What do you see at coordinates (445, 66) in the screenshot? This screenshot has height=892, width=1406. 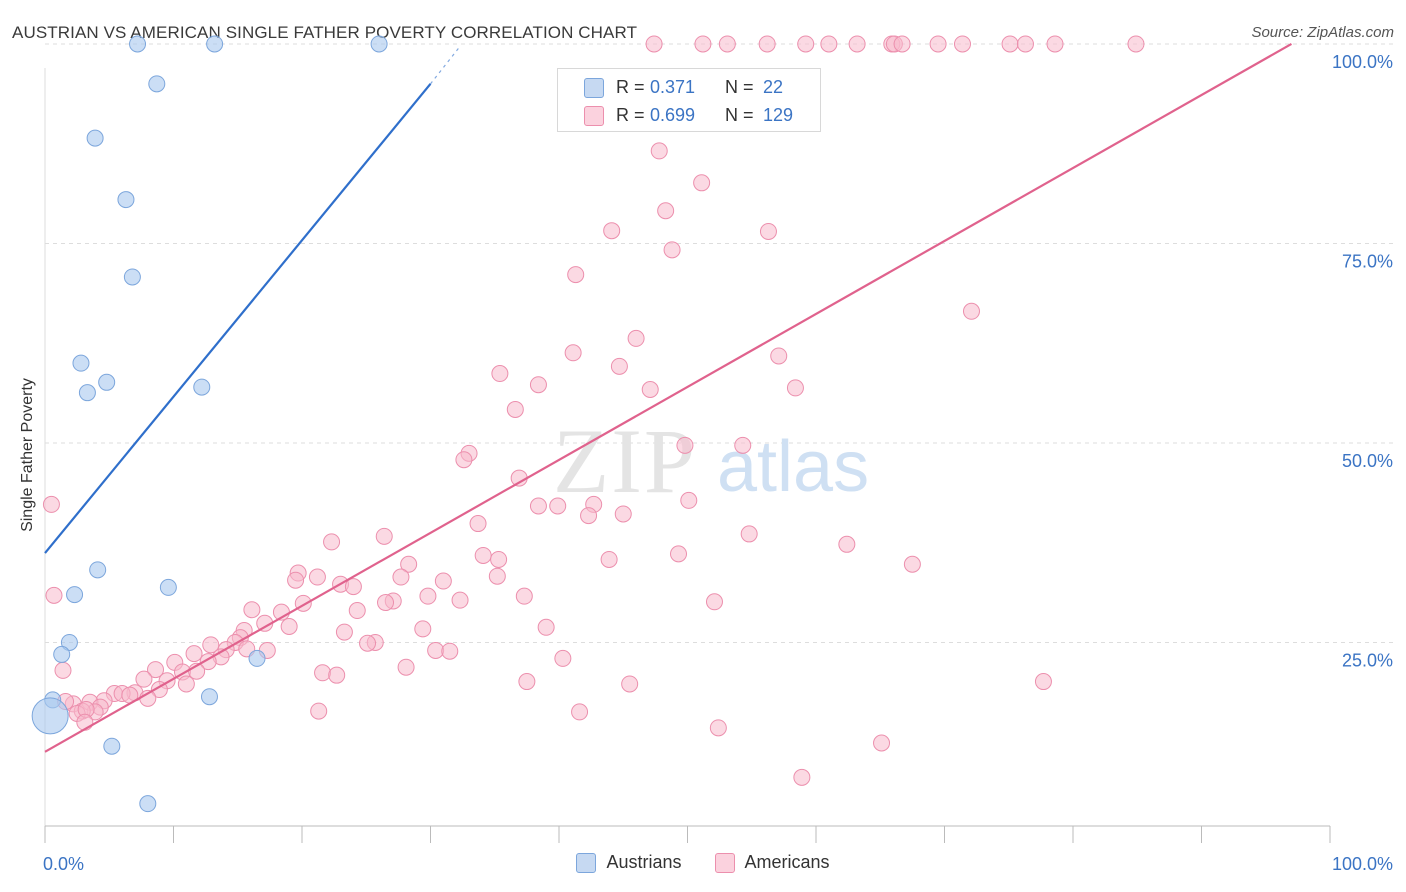 I see `austrians-trend-extension` at bounding box center [445, 66].